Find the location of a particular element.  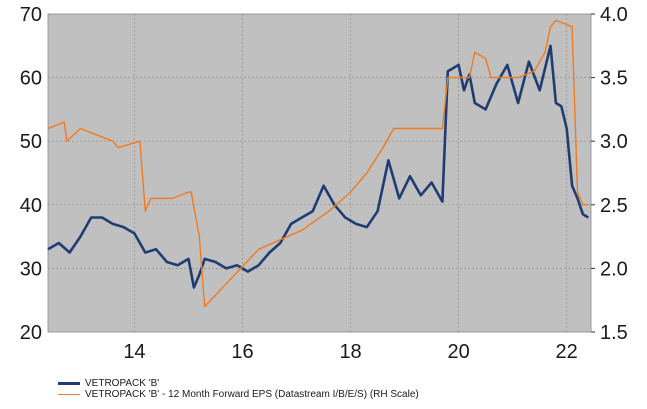

y-left-tick-label: 30 is located at coordinates (31, 269).